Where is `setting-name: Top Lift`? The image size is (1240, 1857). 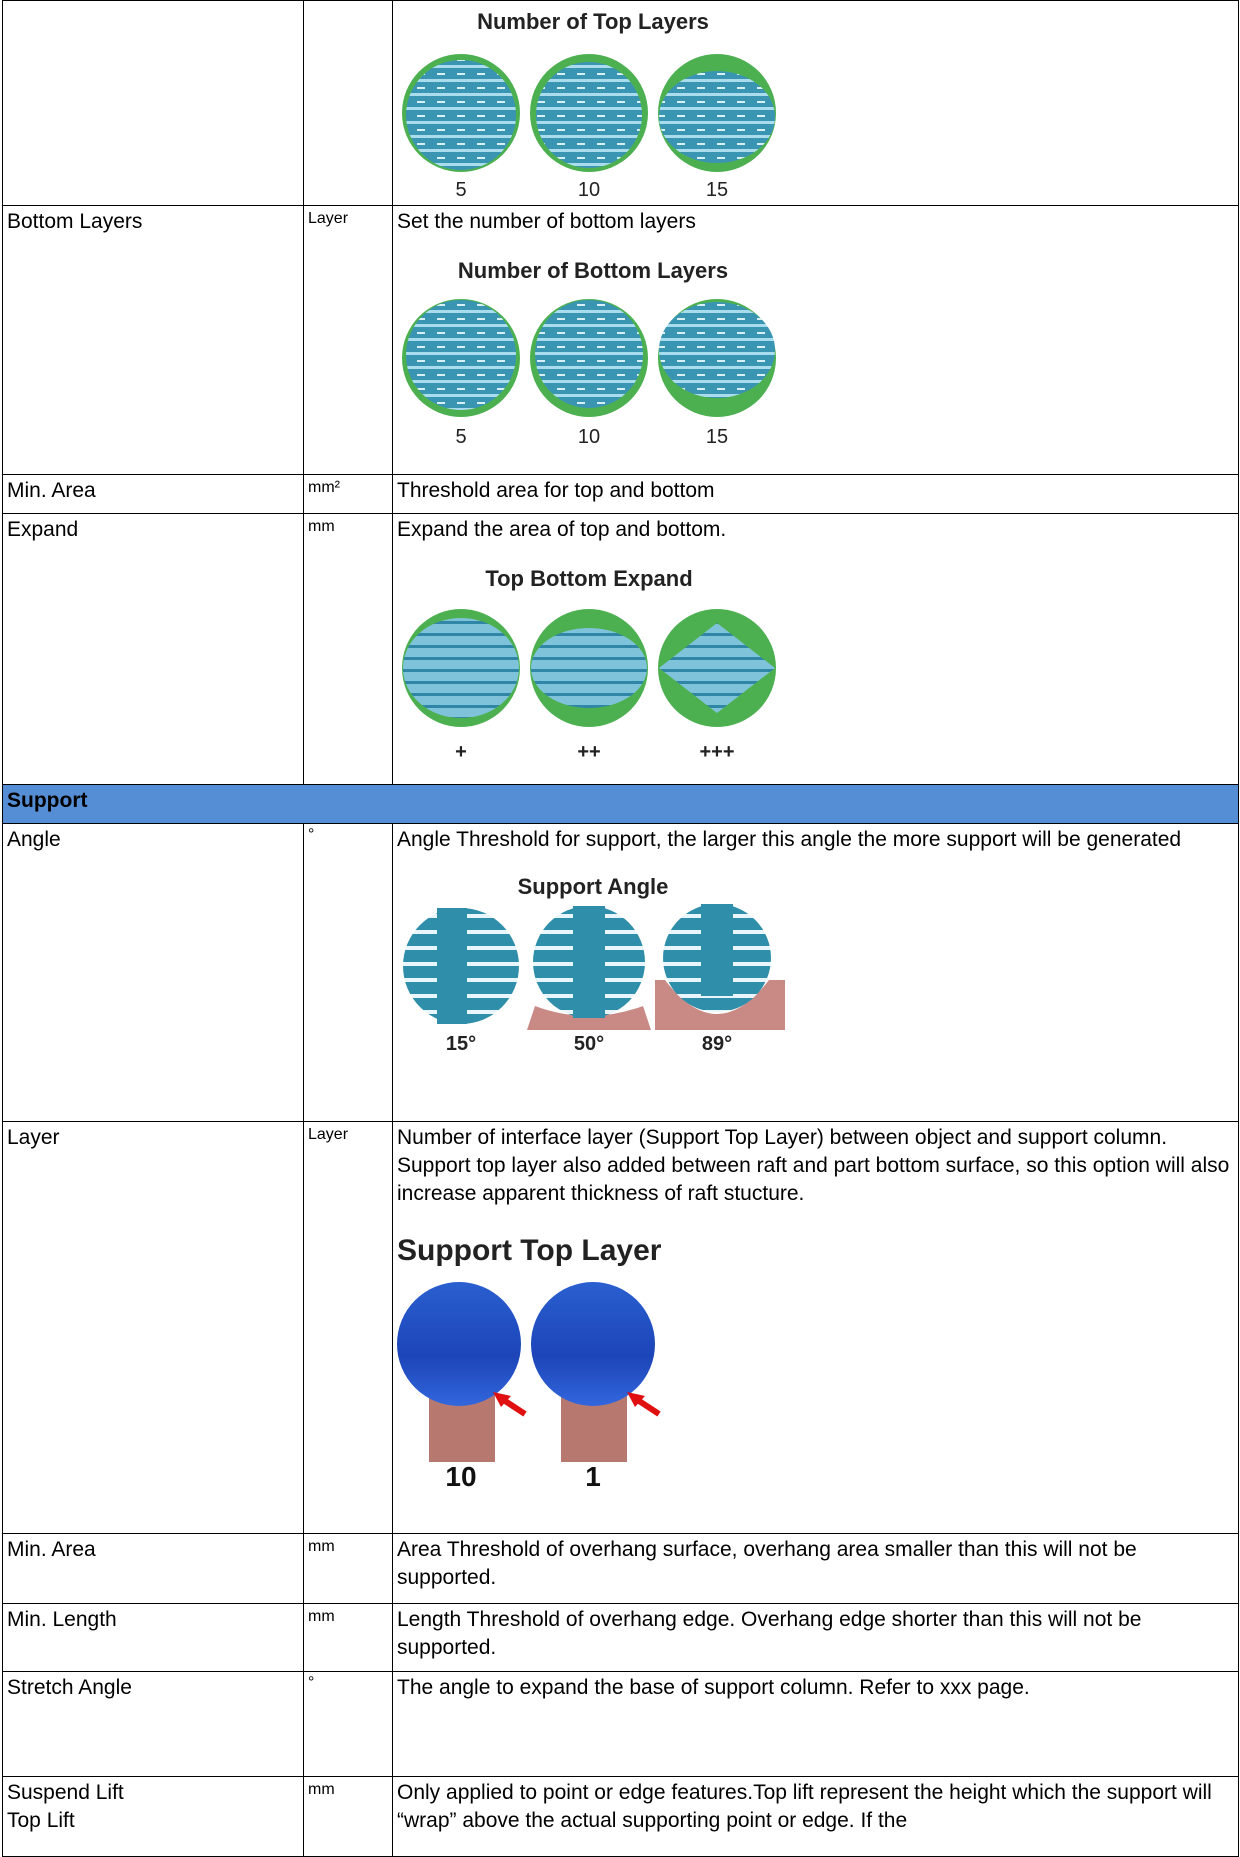
setting-name: Top Lift is located at coordinates (41, 1820).